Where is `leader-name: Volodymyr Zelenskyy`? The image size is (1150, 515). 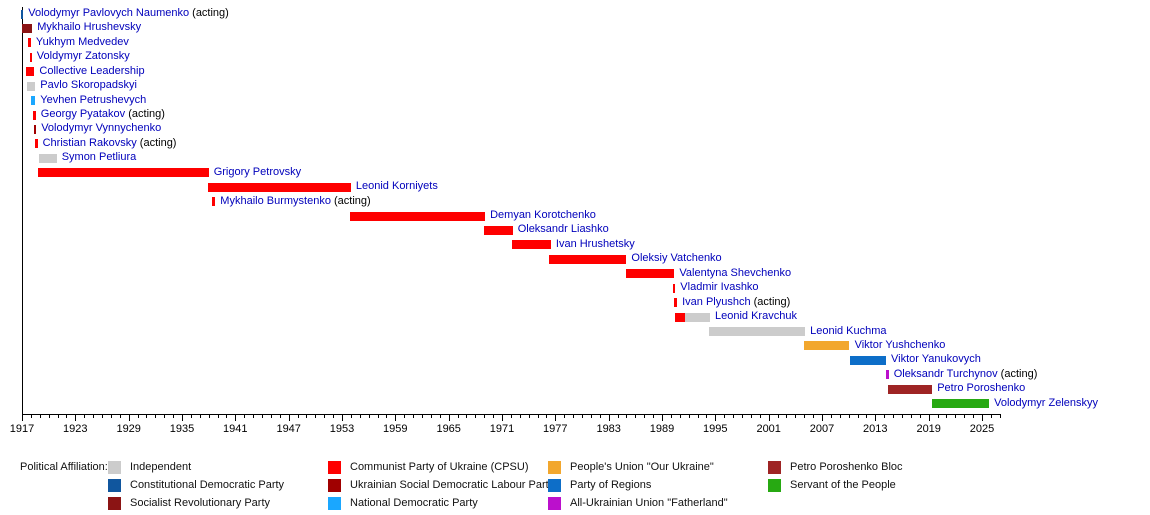 leader-name: Volodymyr Zelenskyy is located at coordinates (1046, 402).